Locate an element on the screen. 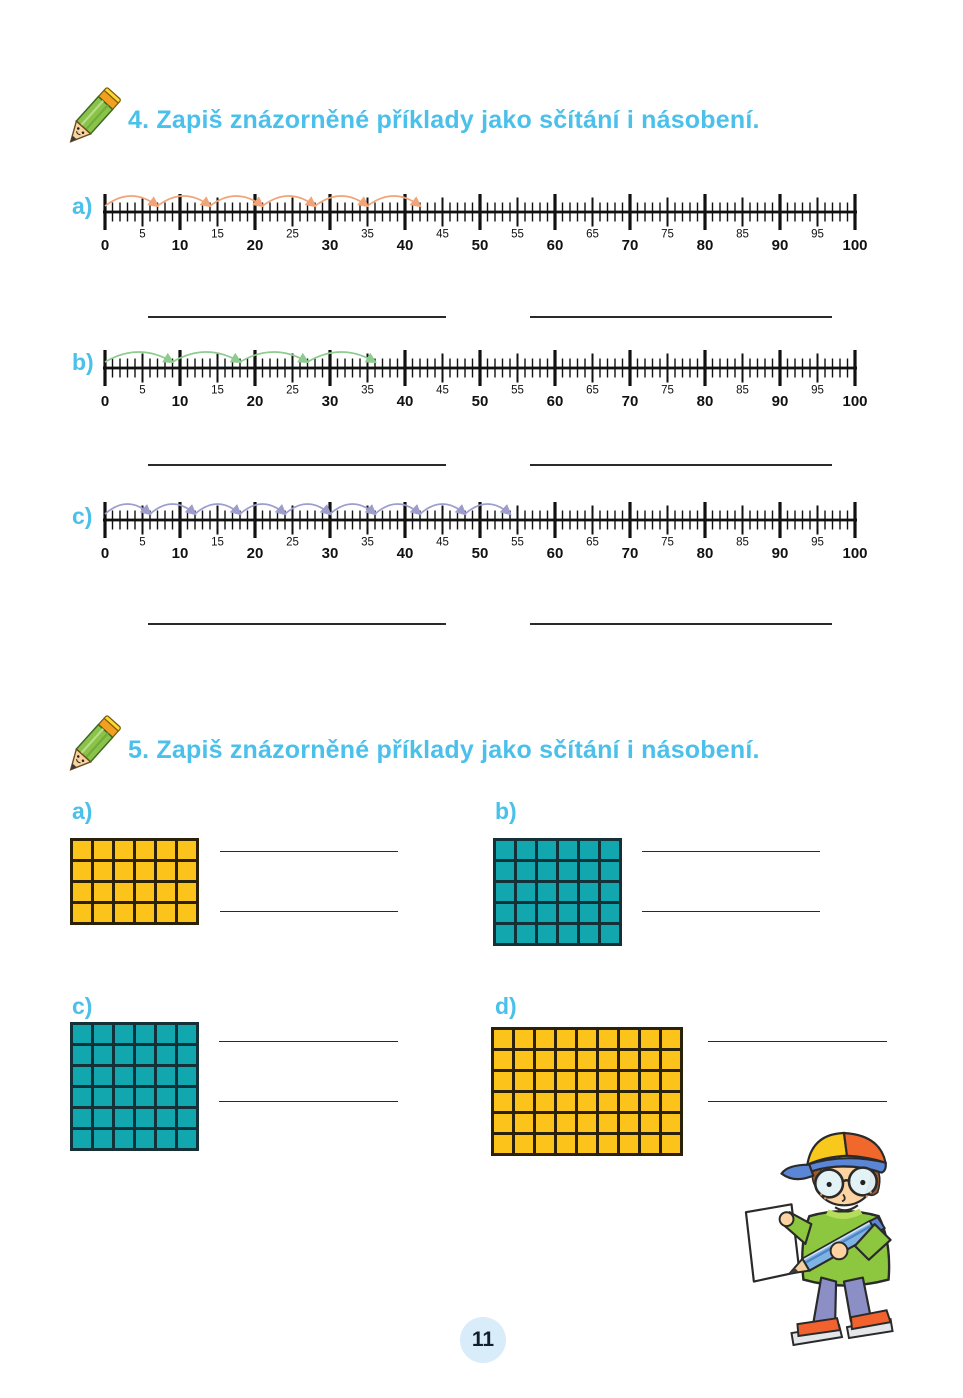 This screenshot has height=1398, width=963. tick-label: 25 is located at coordinates (292, 235).